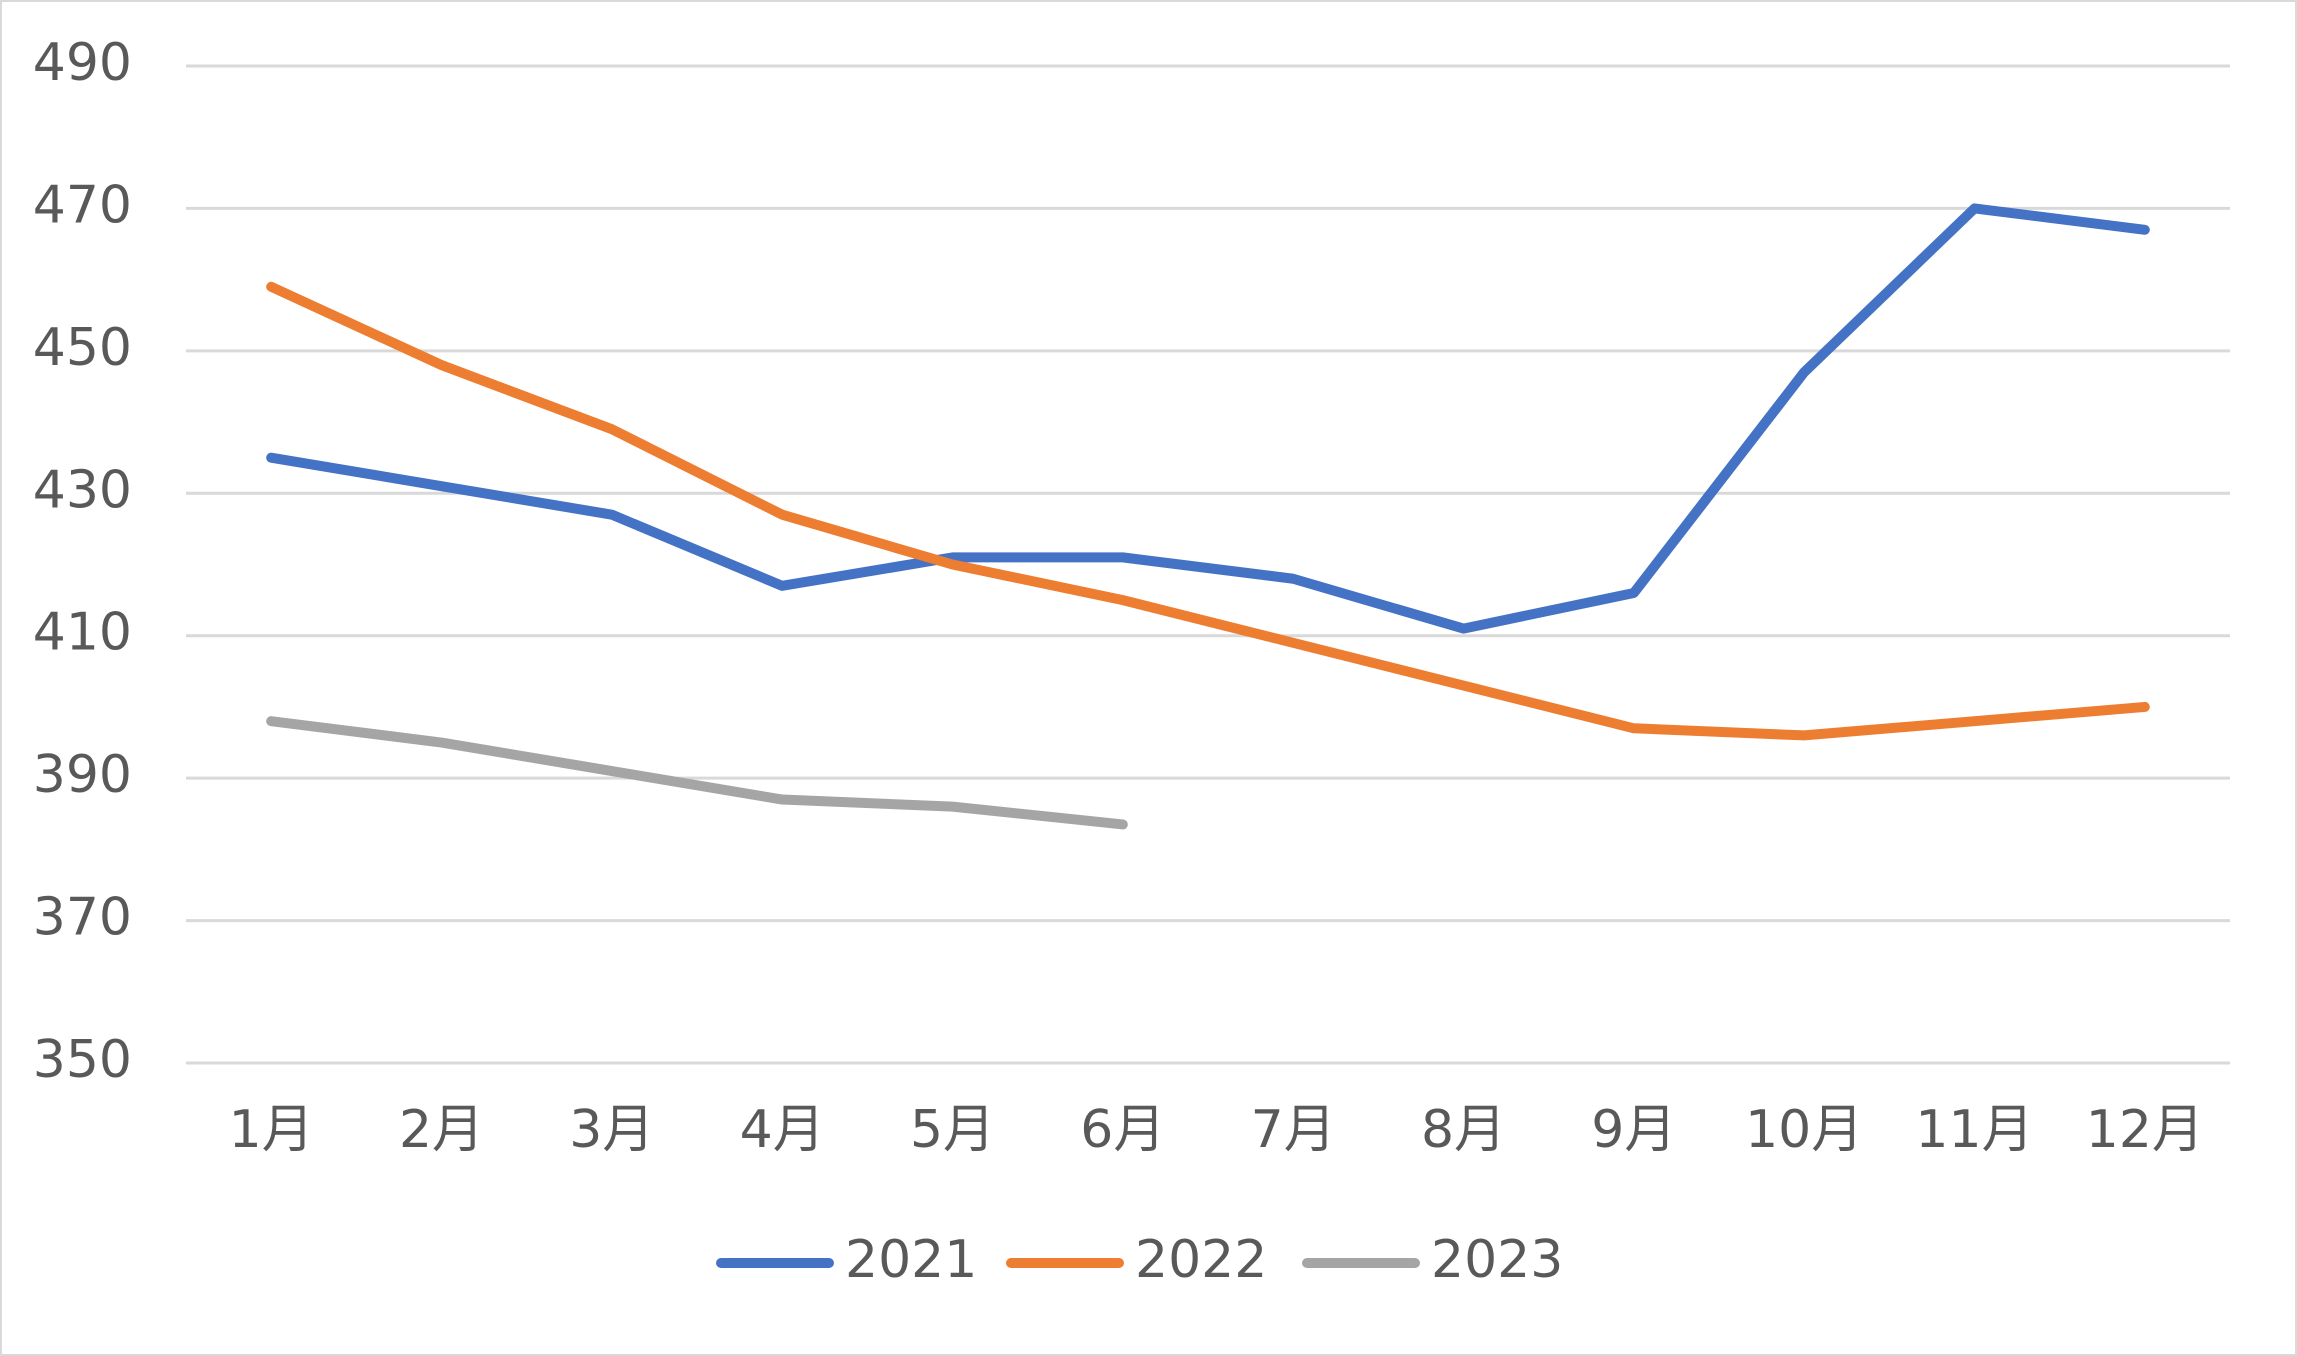 The image size is (2297, 1356). Describe the element at coordinates (2145, 1130) in the screenshot. I see `x-tick-label: 12月` at that location.